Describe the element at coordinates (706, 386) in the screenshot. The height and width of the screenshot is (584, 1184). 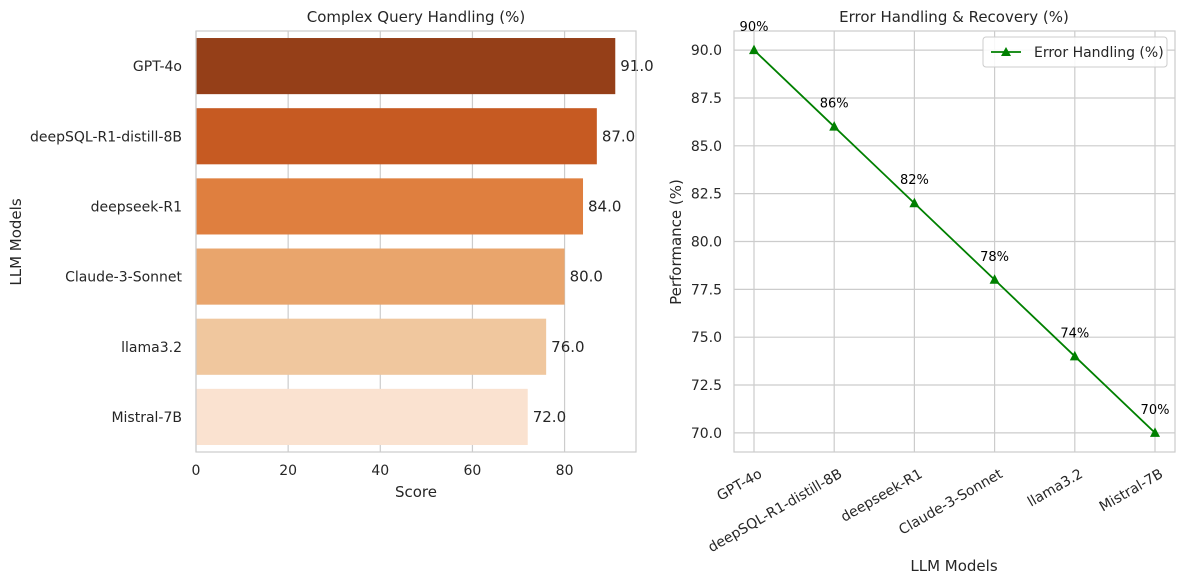
I see `line-y-tick-label: 72.5` at that location.